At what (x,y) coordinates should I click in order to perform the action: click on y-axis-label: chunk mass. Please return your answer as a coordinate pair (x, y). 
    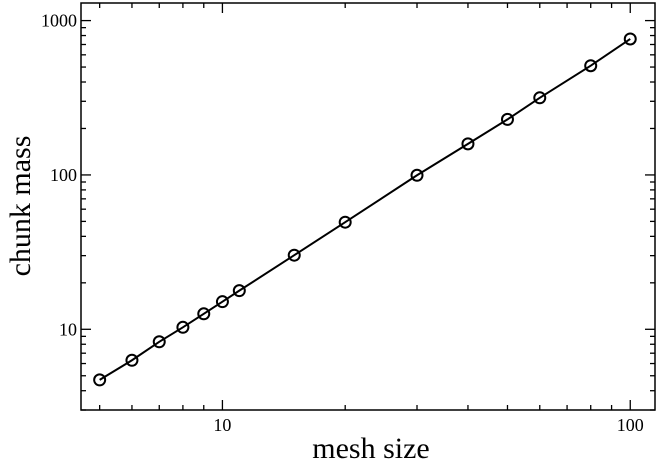
    Looking at the image, I should click on (20, 206).